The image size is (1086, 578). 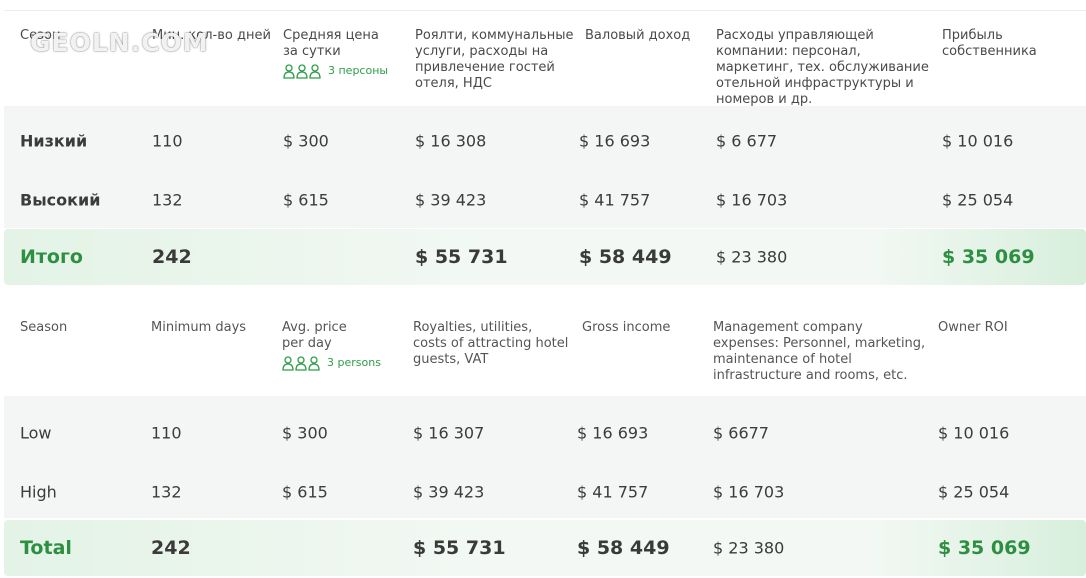 I want to click on header-line: infrastructure and rooms, etc., so click(x=810, y=375).